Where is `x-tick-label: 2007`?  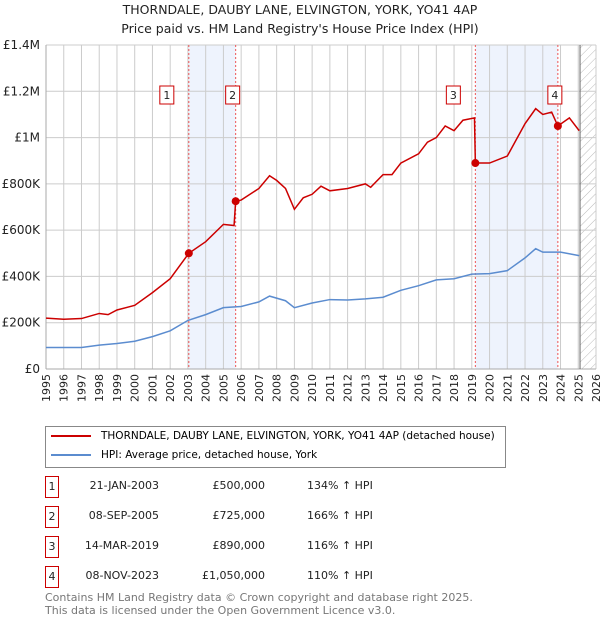
x-tick-label: 2007 is located at coordinates (259, 388).